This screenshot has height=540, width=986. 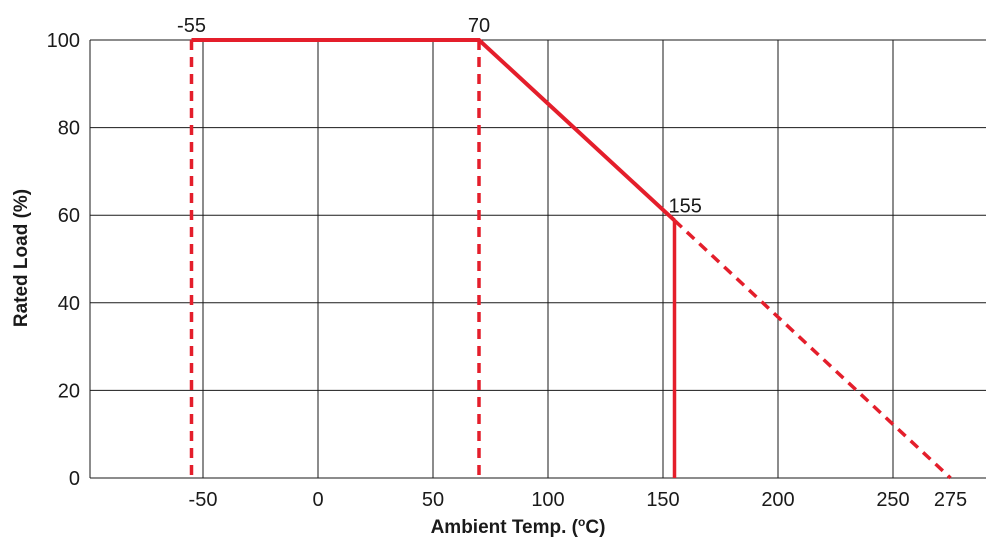 What do you see at coordinates (595, 527) in the screenshot?
I see `x-axis-title-end: C)` at bounding box center [595, 527].